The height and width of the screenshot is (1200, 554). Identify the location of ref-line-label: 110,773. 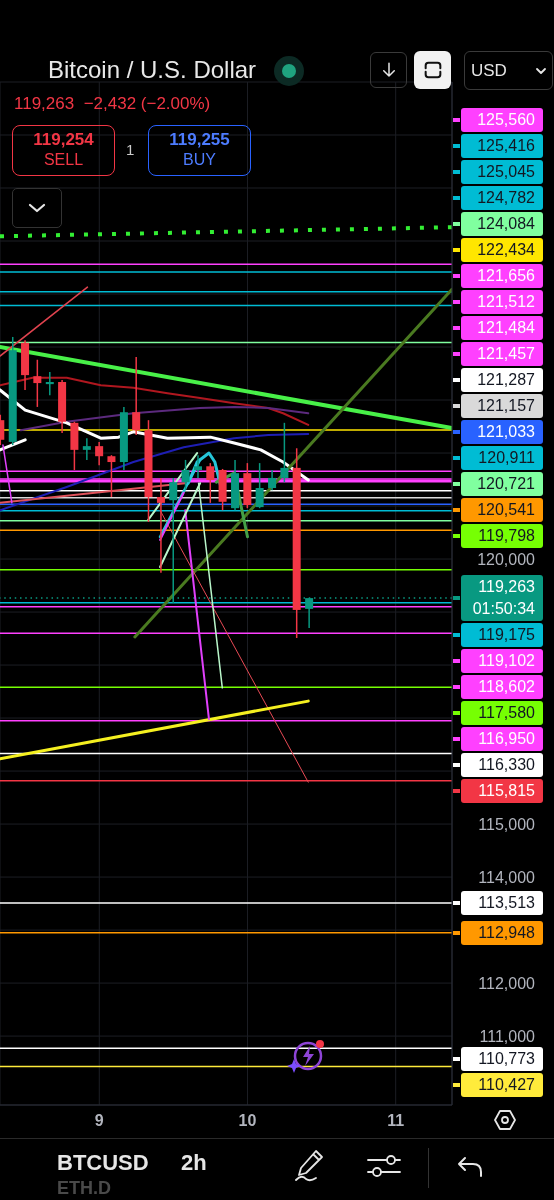
(506, 1059).